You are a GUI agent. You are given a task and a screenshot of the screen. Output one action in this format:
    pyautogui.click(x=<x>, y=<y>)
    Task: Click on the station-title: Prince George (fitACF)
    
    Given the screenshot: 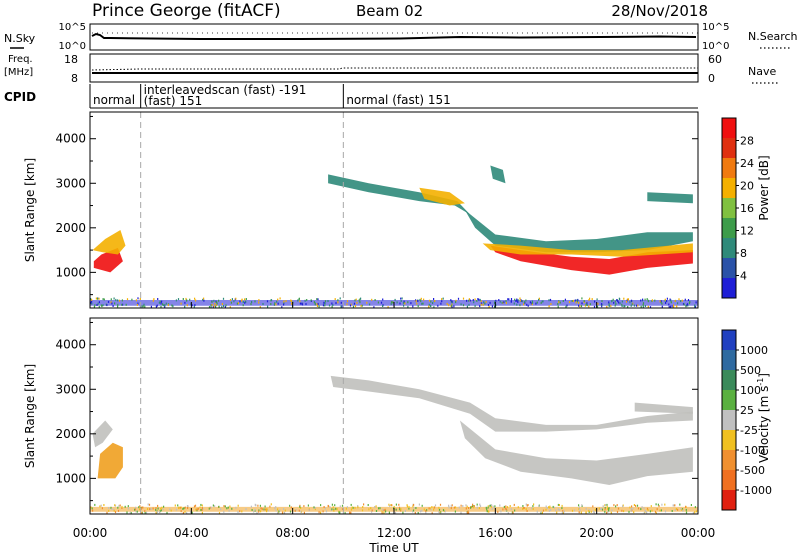 What is the action you would take?
    pyautogui.click(x=186, y=11)
    